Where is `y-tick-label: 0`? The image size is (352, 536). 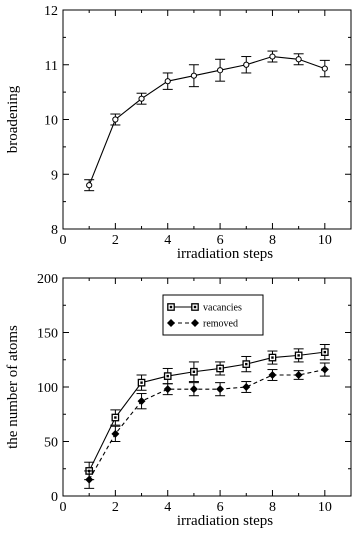
y-tick-label: 0 is located at coordinates (54, 497).